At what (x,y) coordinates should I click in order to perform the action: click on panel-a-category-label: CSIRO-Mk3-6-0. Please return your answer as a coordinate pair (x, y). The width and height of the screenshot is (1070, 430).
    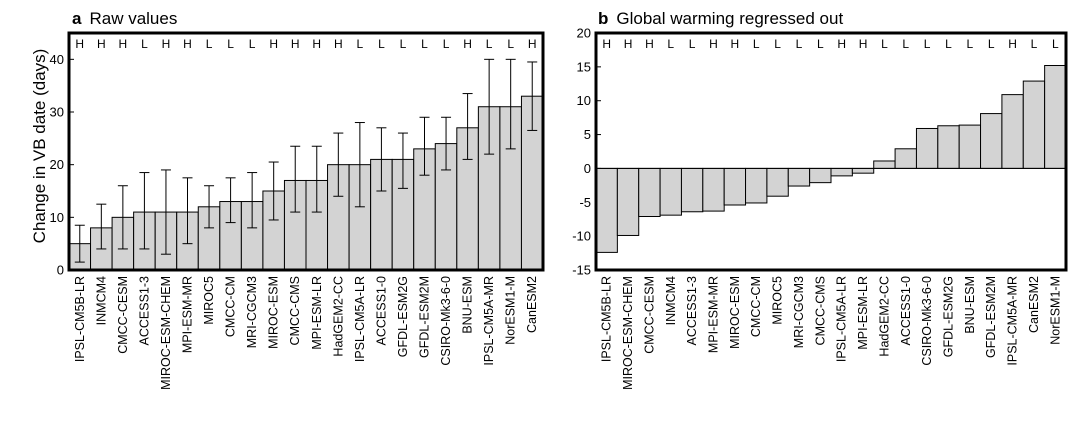
    Looking at the image, I should click on (446, 321).